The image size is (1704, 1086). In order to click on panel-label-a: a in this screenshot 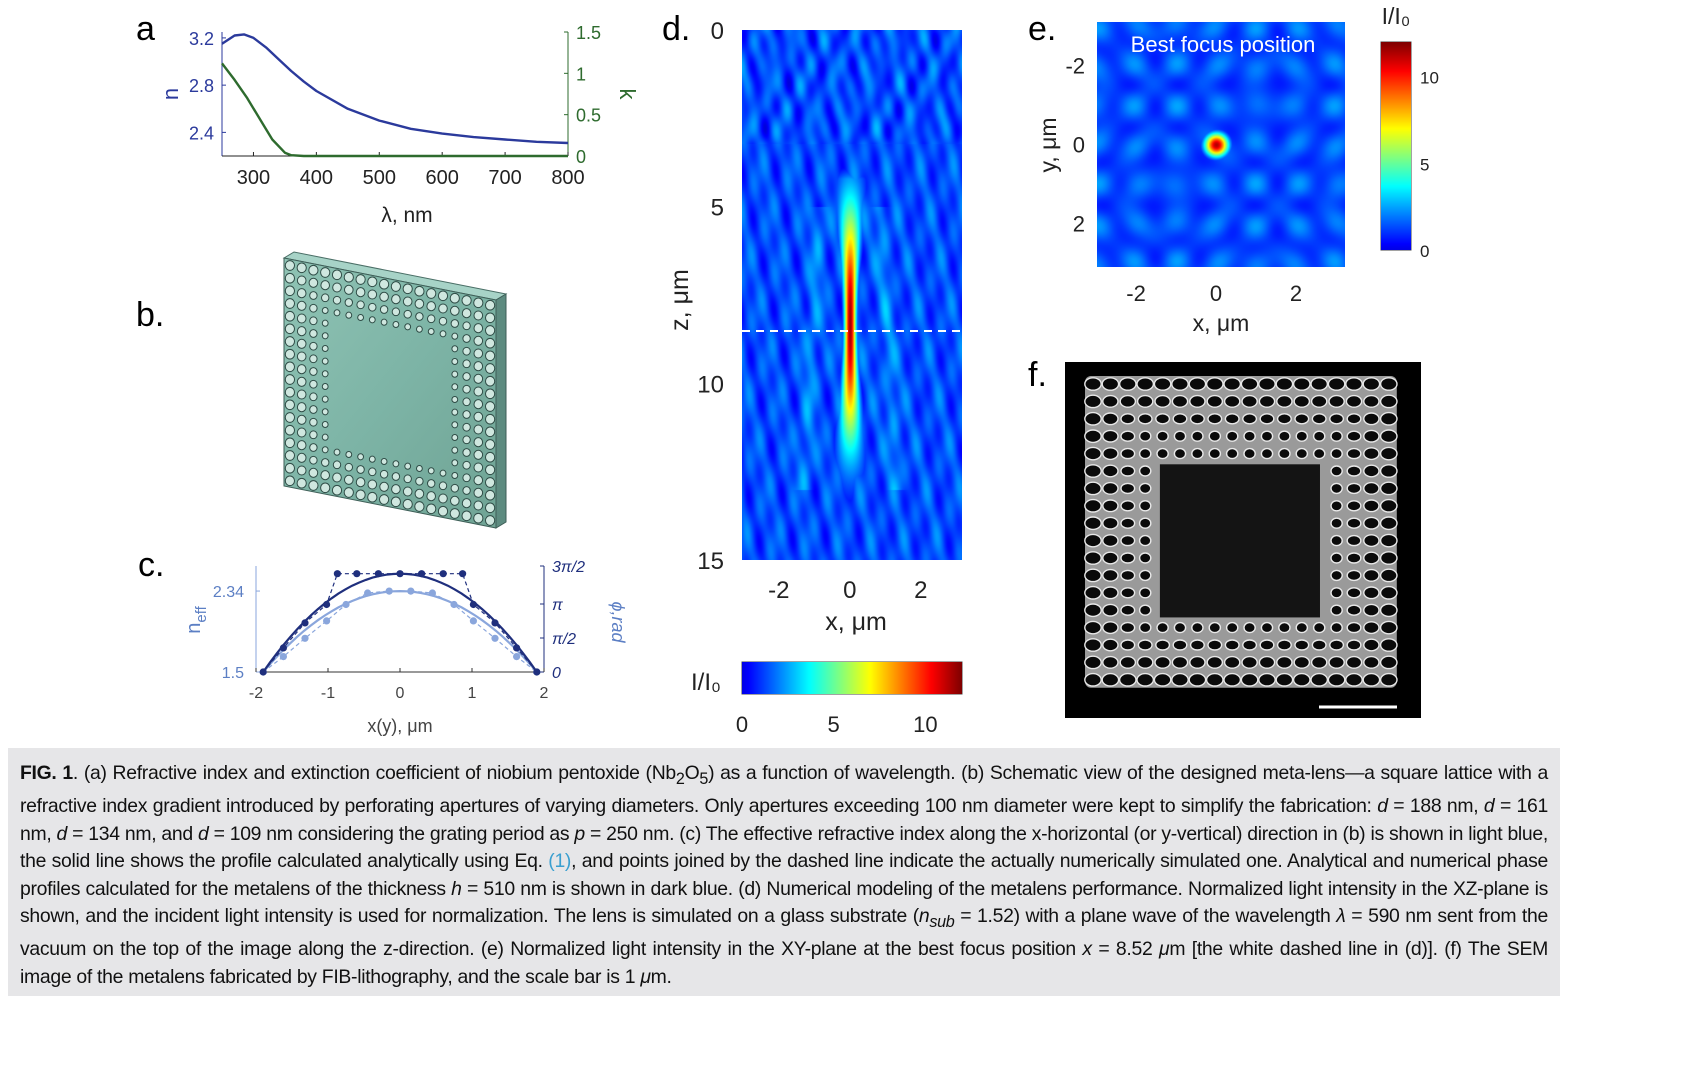, I will do `click(145, 29)`.